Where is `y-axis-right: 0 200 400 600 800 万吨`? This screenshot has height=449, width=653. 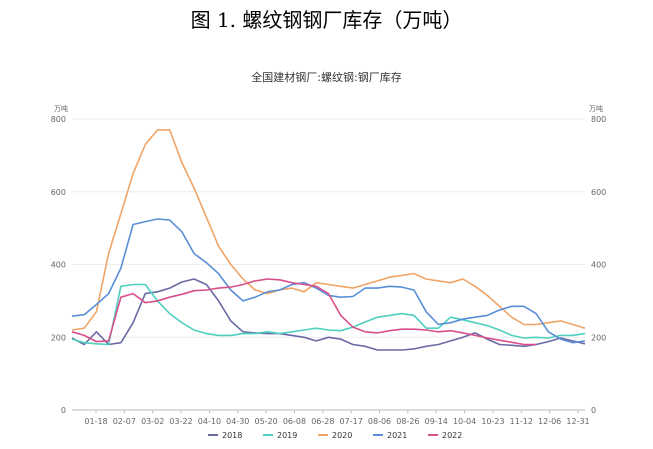
y-axis-right: 0 200 400 600 800 万吨 is located at coordinates (597, 259).